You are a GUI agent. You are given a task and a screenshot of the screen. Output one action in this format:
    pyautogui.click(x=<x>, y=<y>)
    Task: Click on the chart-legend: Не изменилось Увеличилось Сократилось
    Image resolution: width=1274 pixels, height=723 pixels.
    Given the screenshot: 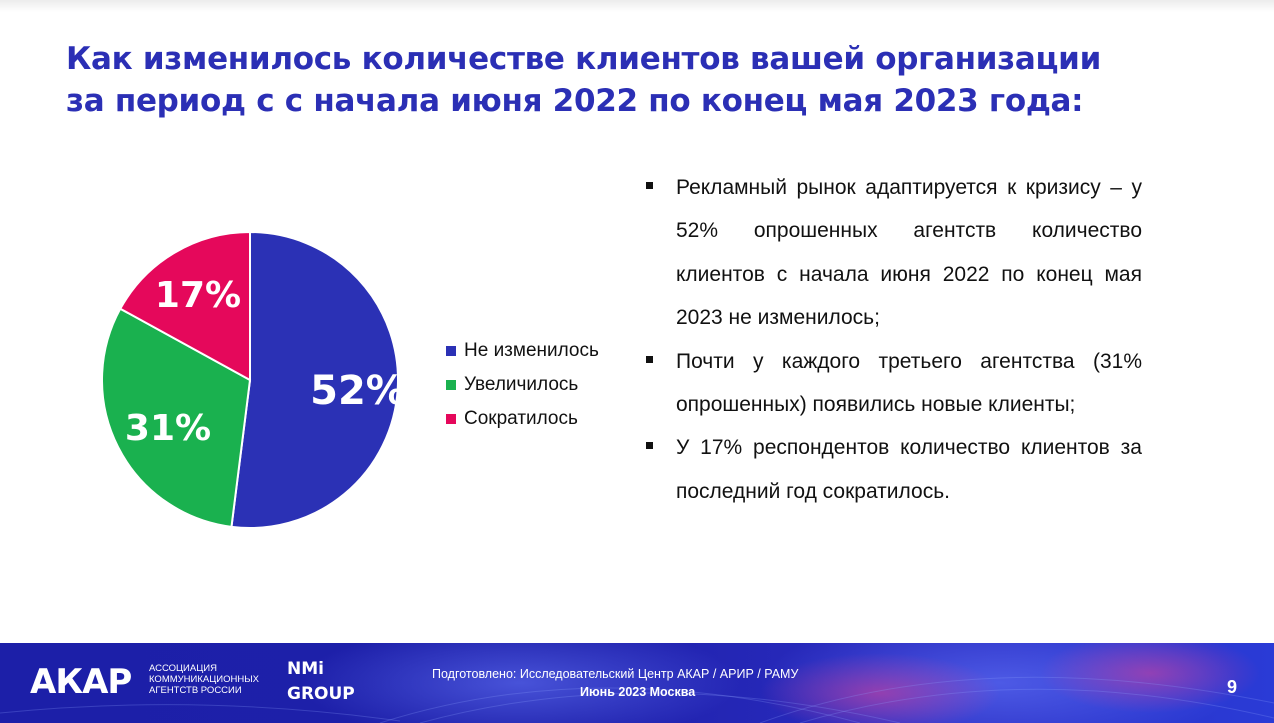 What is the action you would take?
    pyautogui.click(x=522, y=385)
    